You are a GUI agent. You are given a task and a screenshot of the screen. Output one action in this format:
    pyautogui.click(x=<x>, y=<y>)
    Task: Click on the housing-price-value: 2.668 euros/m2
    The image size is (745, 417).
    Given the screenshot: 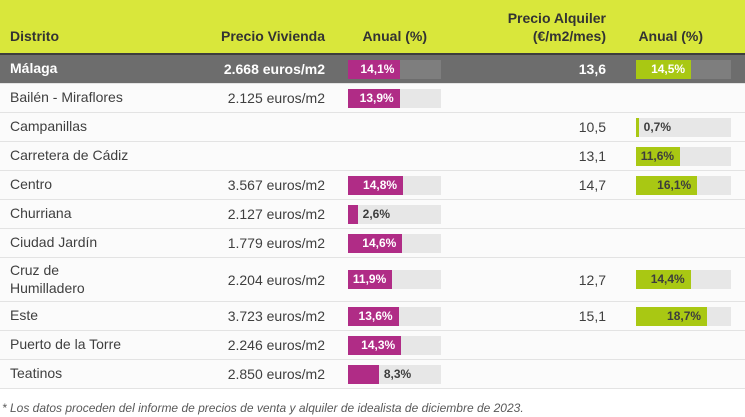 What is the action you would take?
    pyautogui.click(x=274, y=69)
    